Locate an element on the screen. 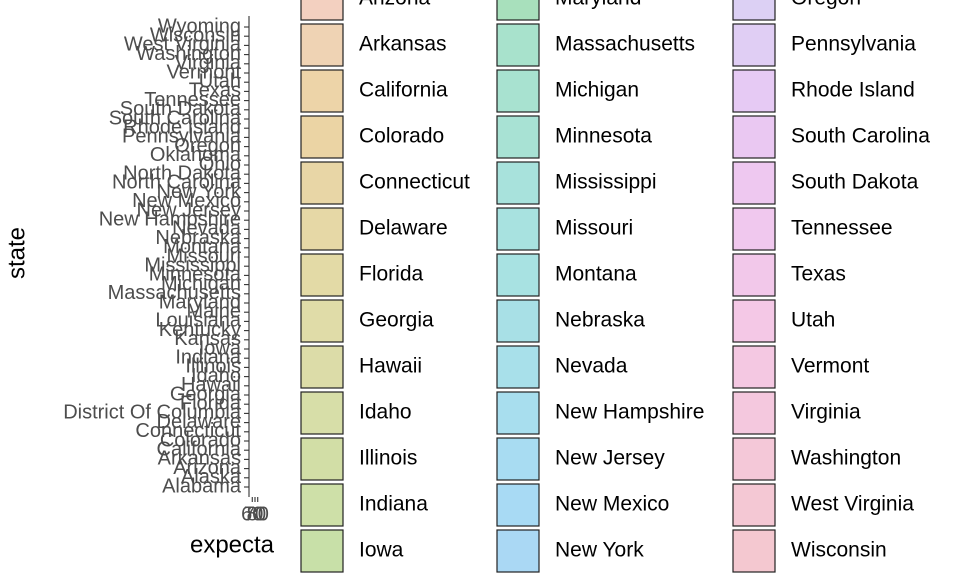 The height and width of the screenshot is (576, 960). y-tick-label: Nevada is located at coordinates (207, 229).